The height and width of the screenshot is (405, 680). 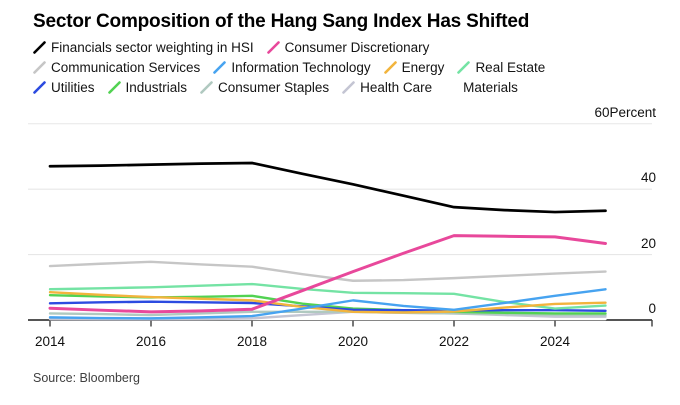 What do you see at coordinates (151, 341) in the screenshot?
I see `x-axis-label-2016: 2016` at bounding box center [151, 341].